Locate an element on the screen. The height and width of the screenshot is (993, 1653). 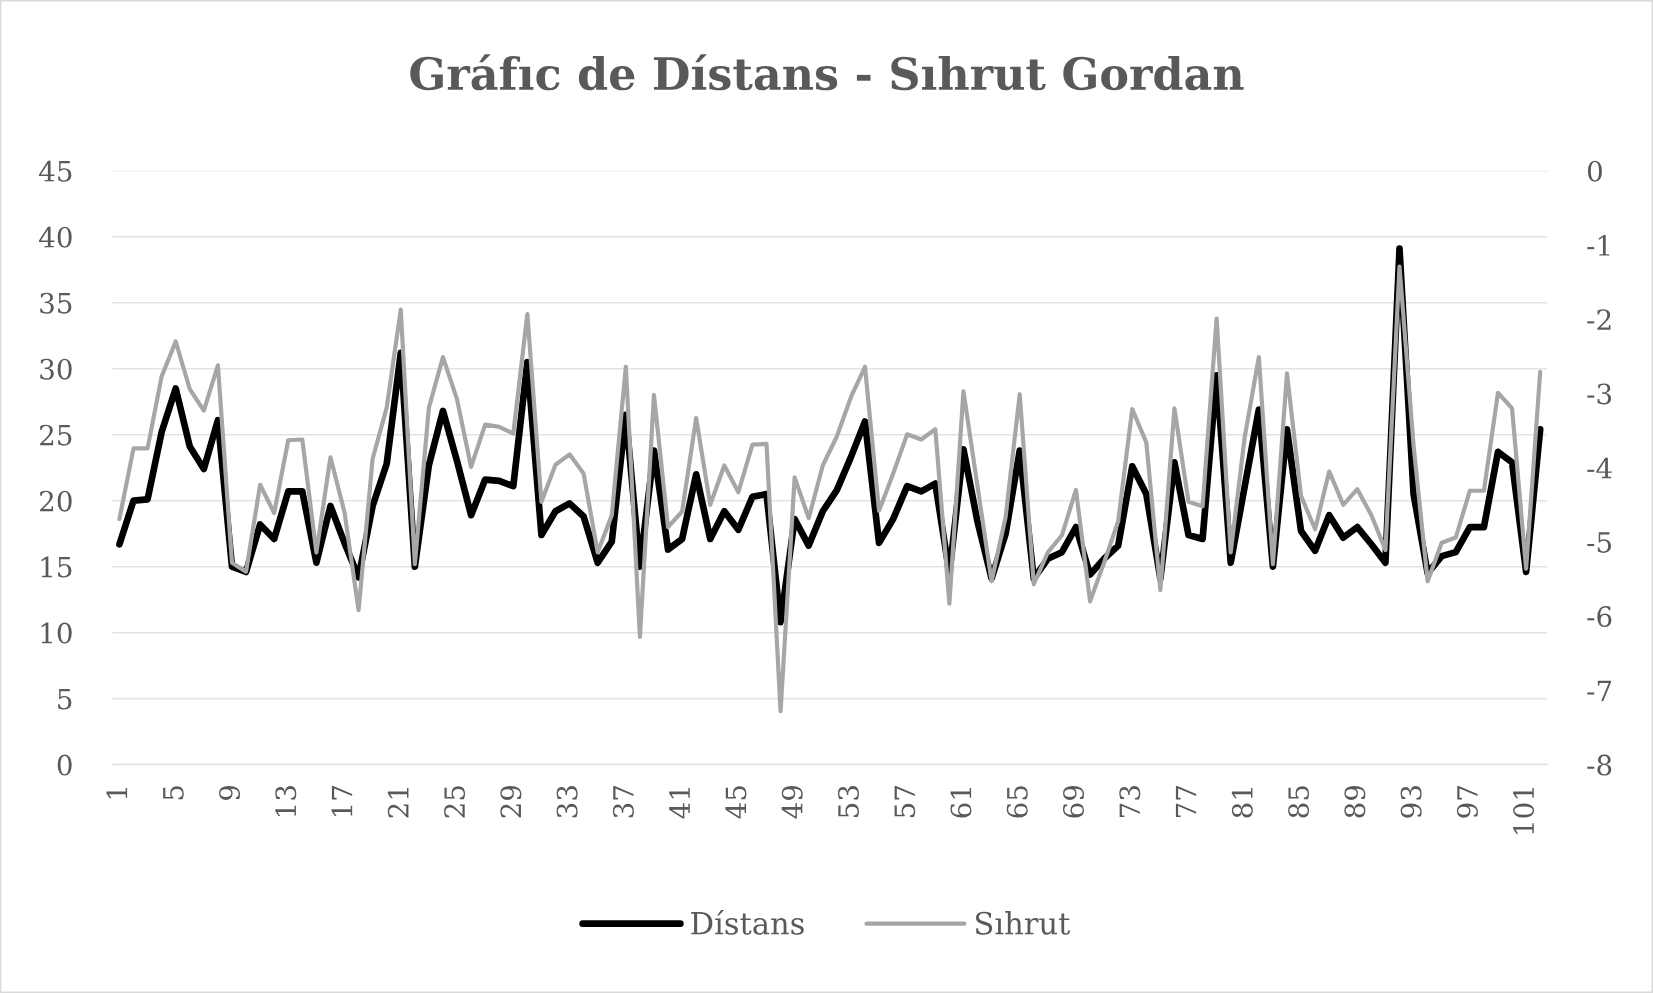
y2-tick-label: -2 is located at coordinates (1599, 319).